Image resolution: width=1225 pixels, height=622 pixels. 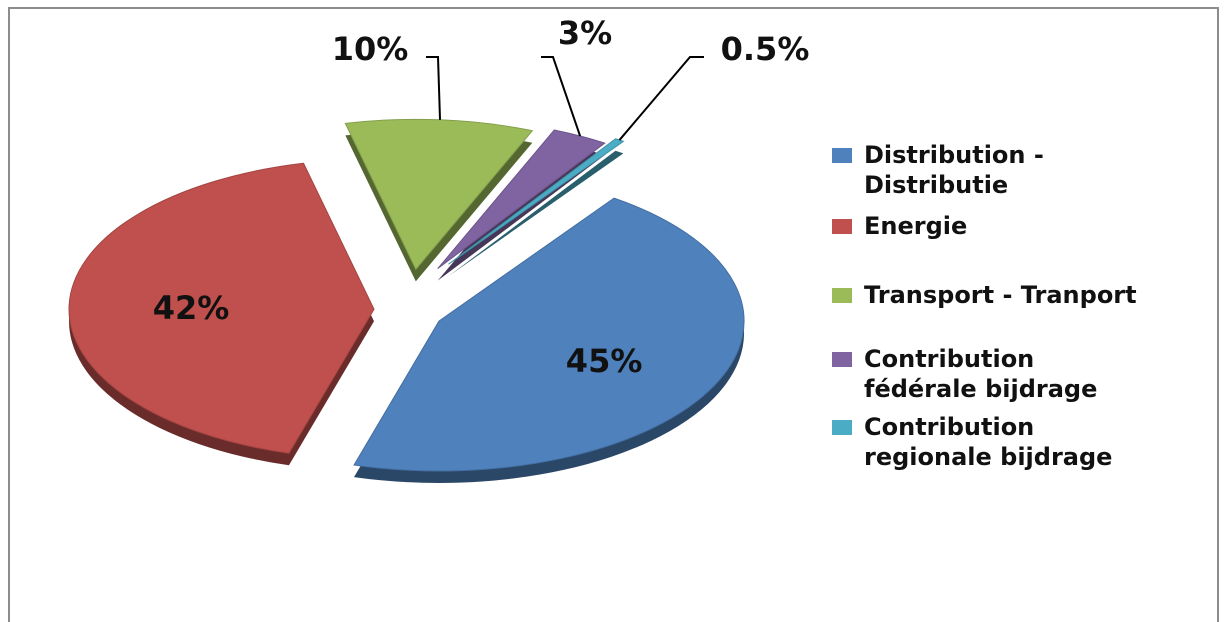 I want to click on slice-federal, so click(x=521, y=199).